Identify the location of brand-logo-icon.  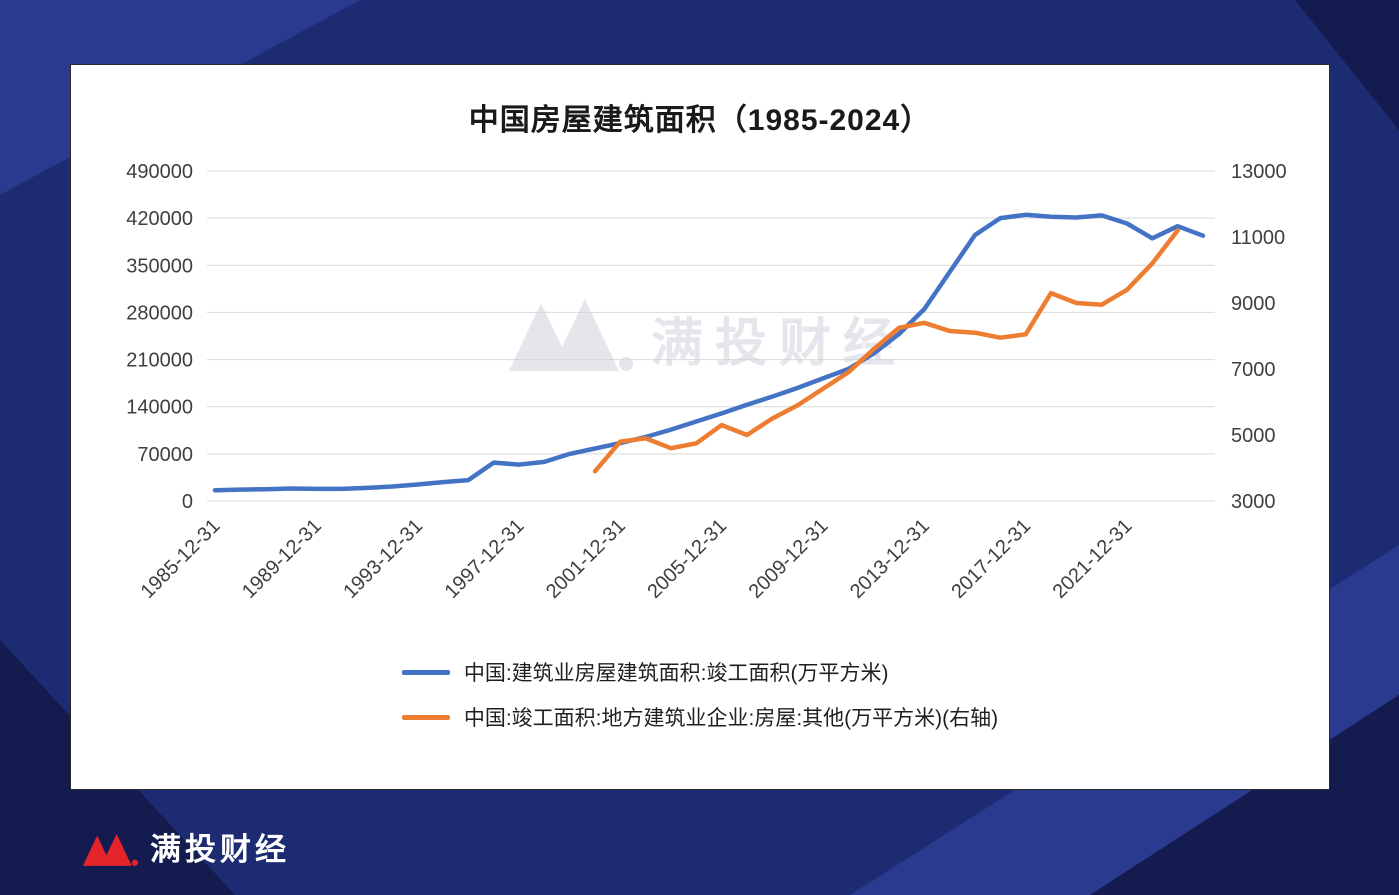
(110, 849).